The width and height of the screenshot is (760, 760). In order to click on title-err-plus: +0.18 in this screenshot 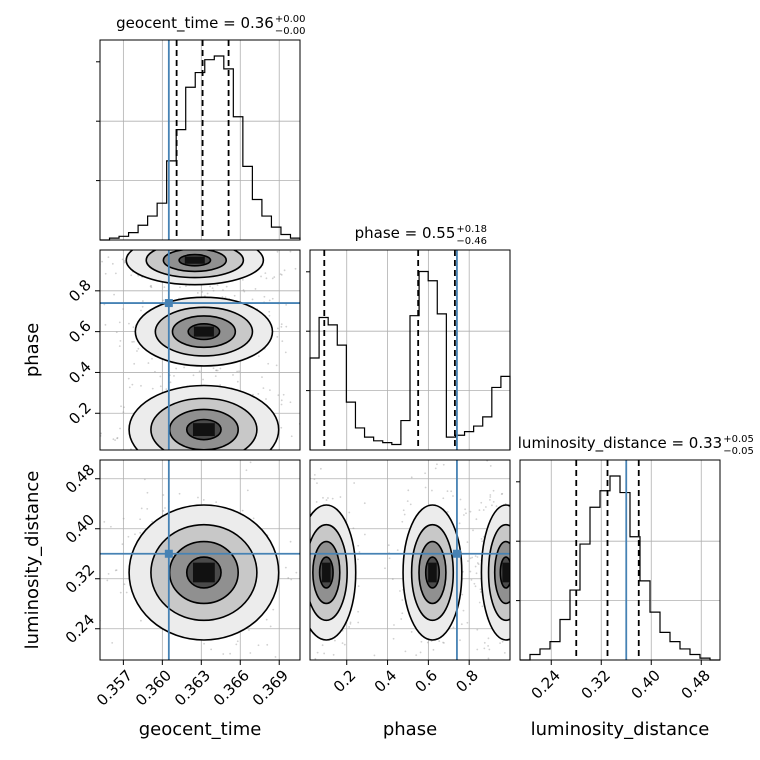, I will do `click(471, 229)`.